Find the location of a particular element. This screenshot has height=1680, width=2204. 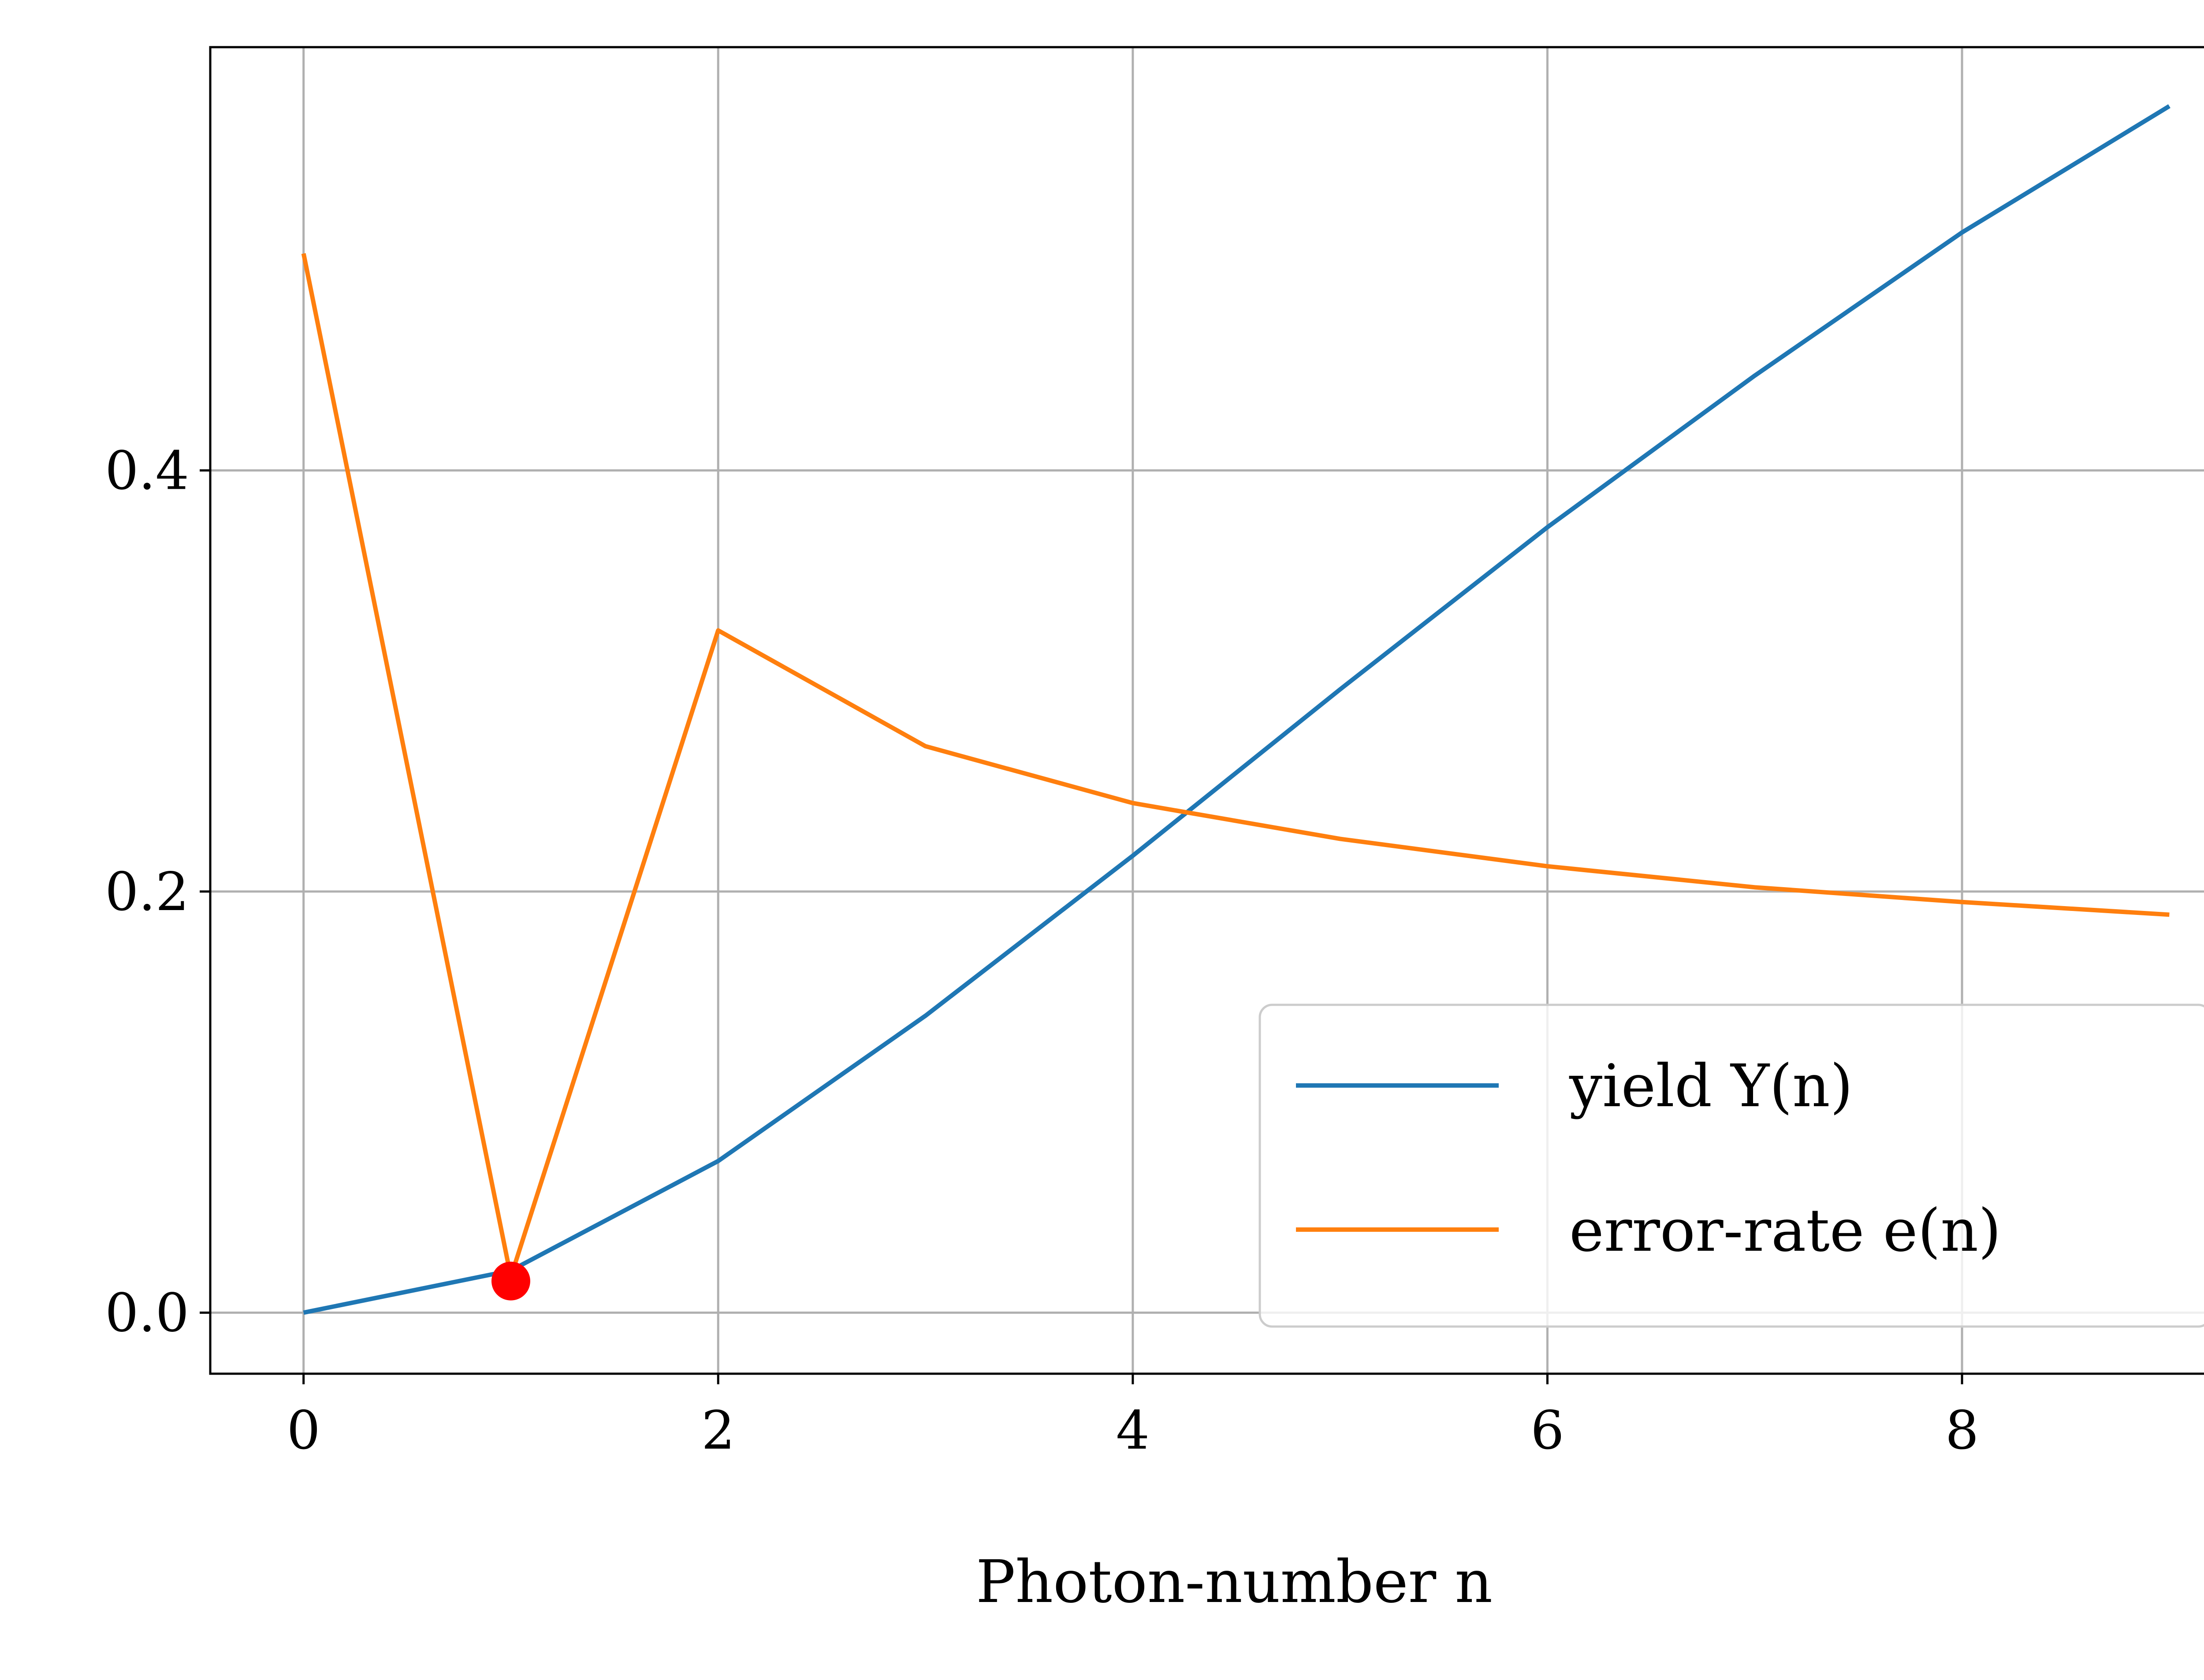

x-tick-label: 8 is located at coordinates (1962, 1430).